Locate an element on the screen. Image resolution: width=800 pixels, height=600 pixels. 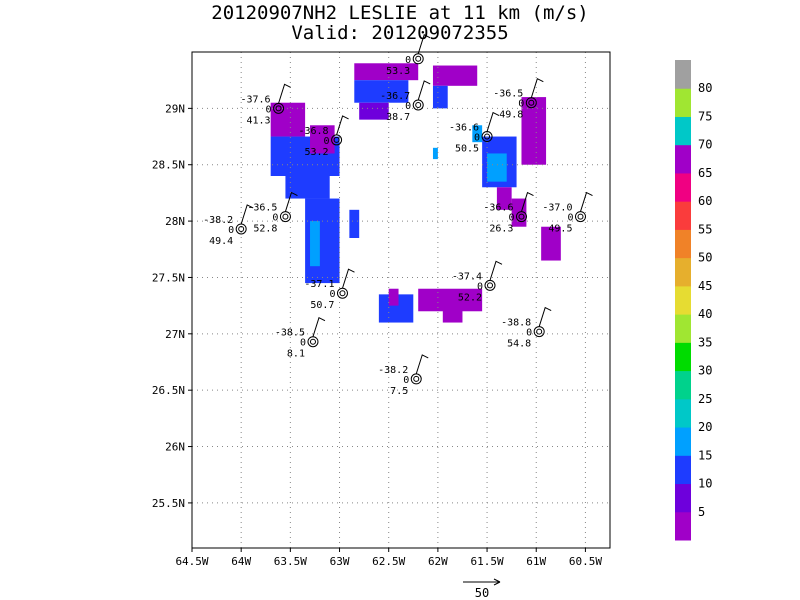
station-height: 52.8 is located at coordinates (265, 229).